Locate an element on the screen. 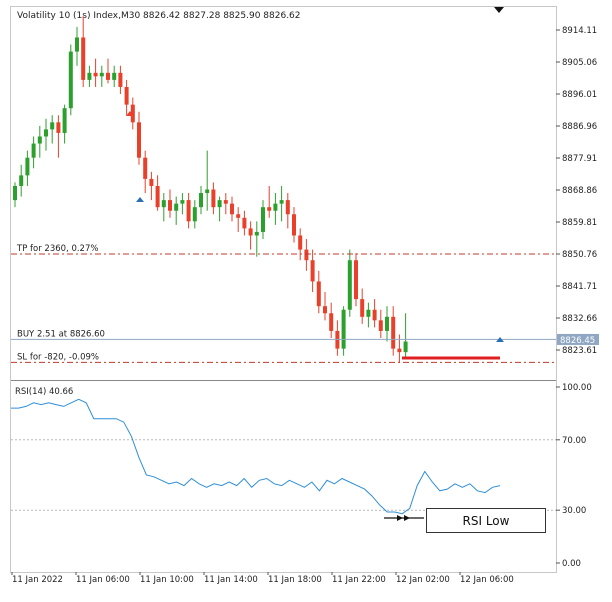 The width and height of the screenshot is (612, 602). price-tick-label: 8896.01 is located at coordinates (579, 95).